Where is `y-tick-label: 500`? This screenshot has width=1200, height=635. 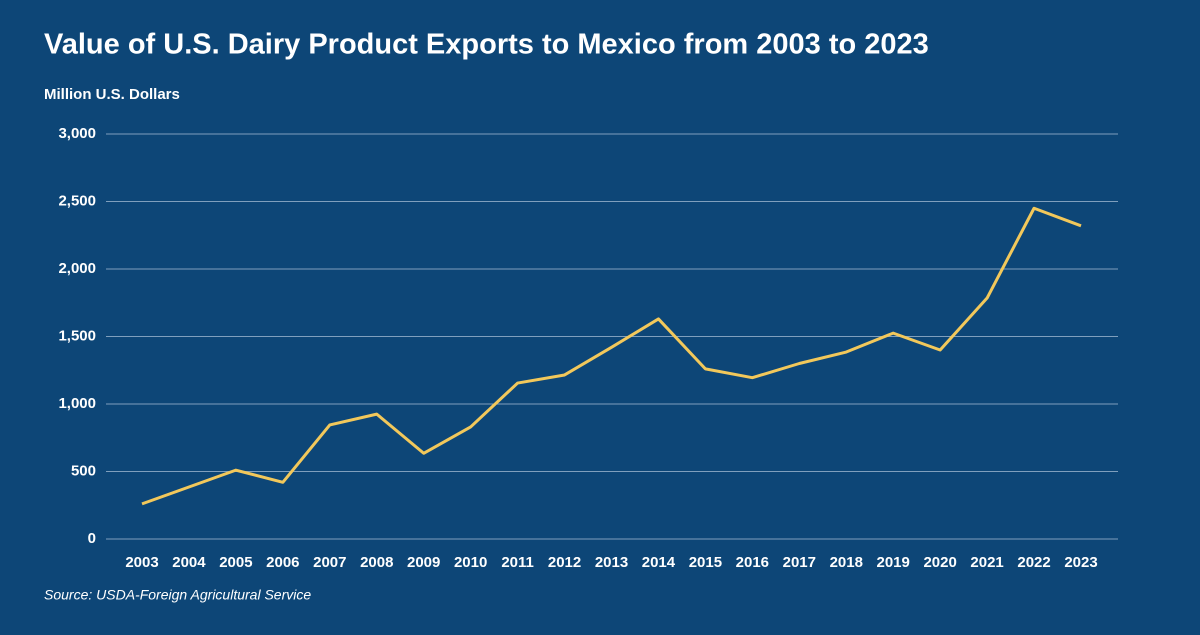 y-tick-label: 500 is located at coordinates (83, 470).